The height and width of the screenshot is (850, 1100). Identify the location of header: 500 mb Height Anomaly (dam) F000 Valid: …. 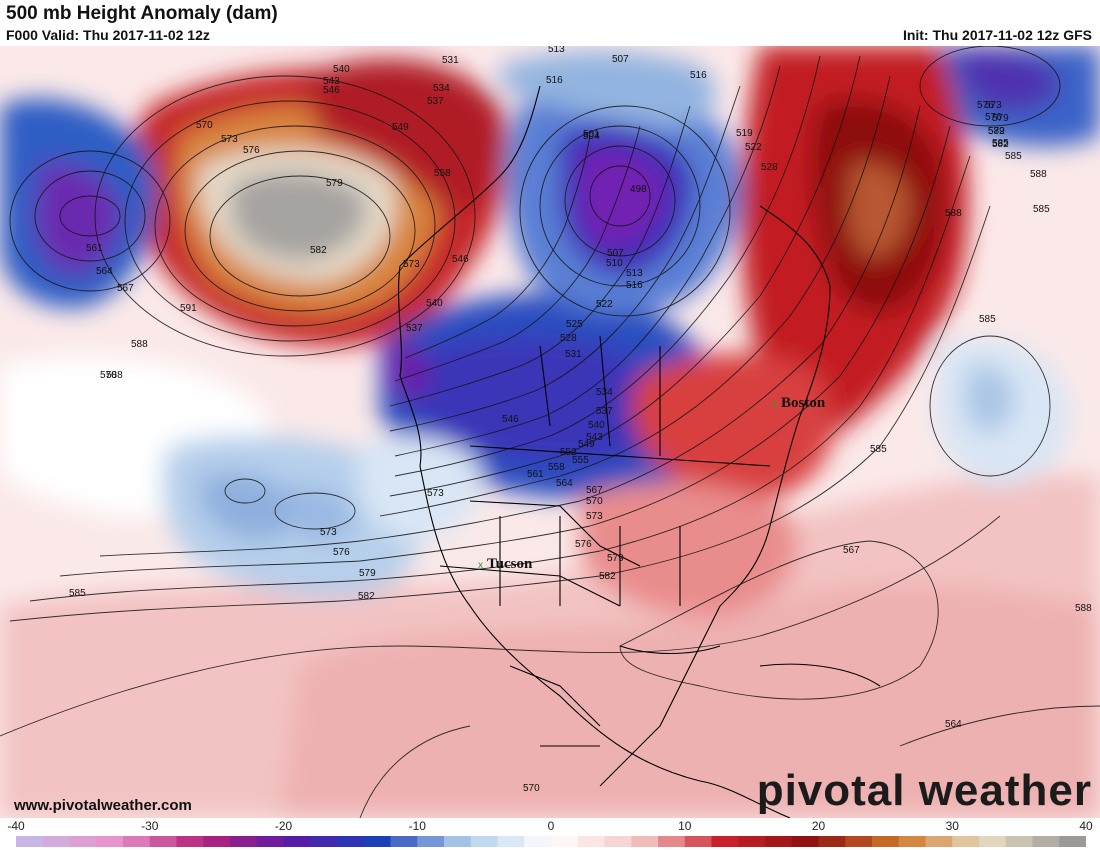
(550, 23).